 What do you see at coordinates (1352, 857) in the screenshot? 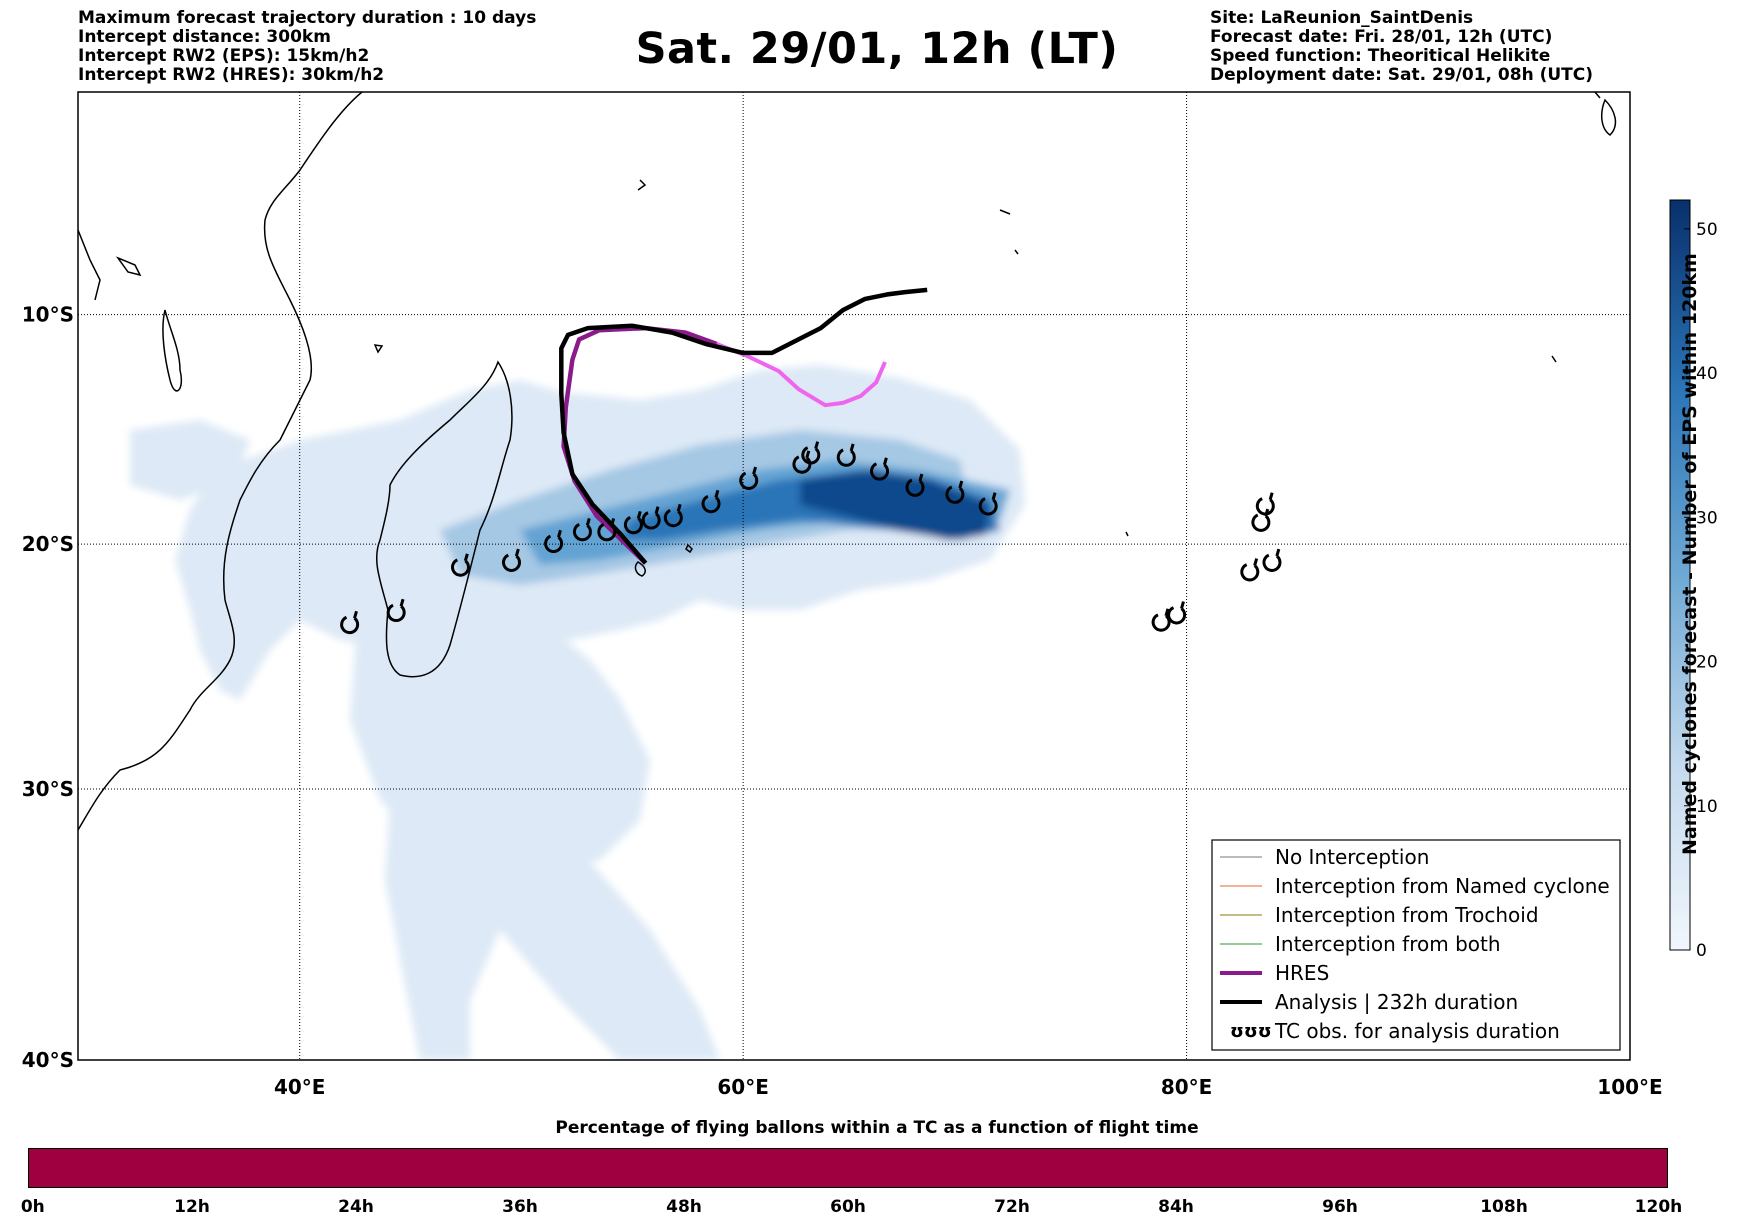
I see `legend-label: No Interception` at bounding box center [1352, 857].